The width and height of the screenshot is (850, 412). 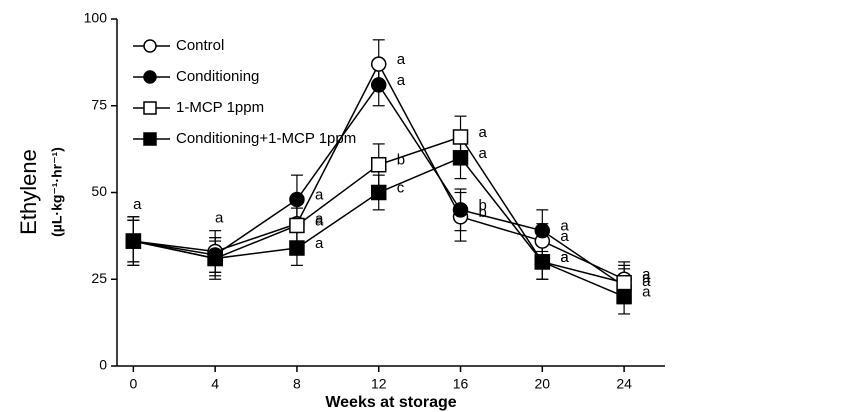 I want to click on y-tick-label: 75, so click(x=99, y=104).